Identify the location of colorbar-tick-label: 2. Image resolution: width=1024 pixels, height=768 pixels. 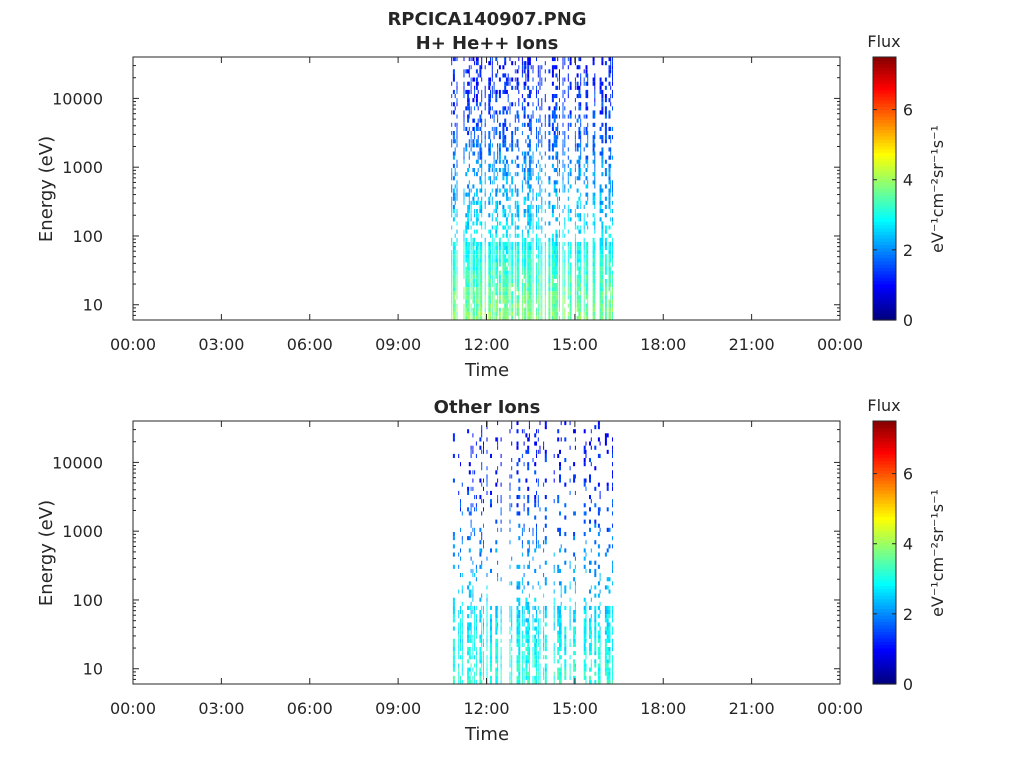
(908, 250).